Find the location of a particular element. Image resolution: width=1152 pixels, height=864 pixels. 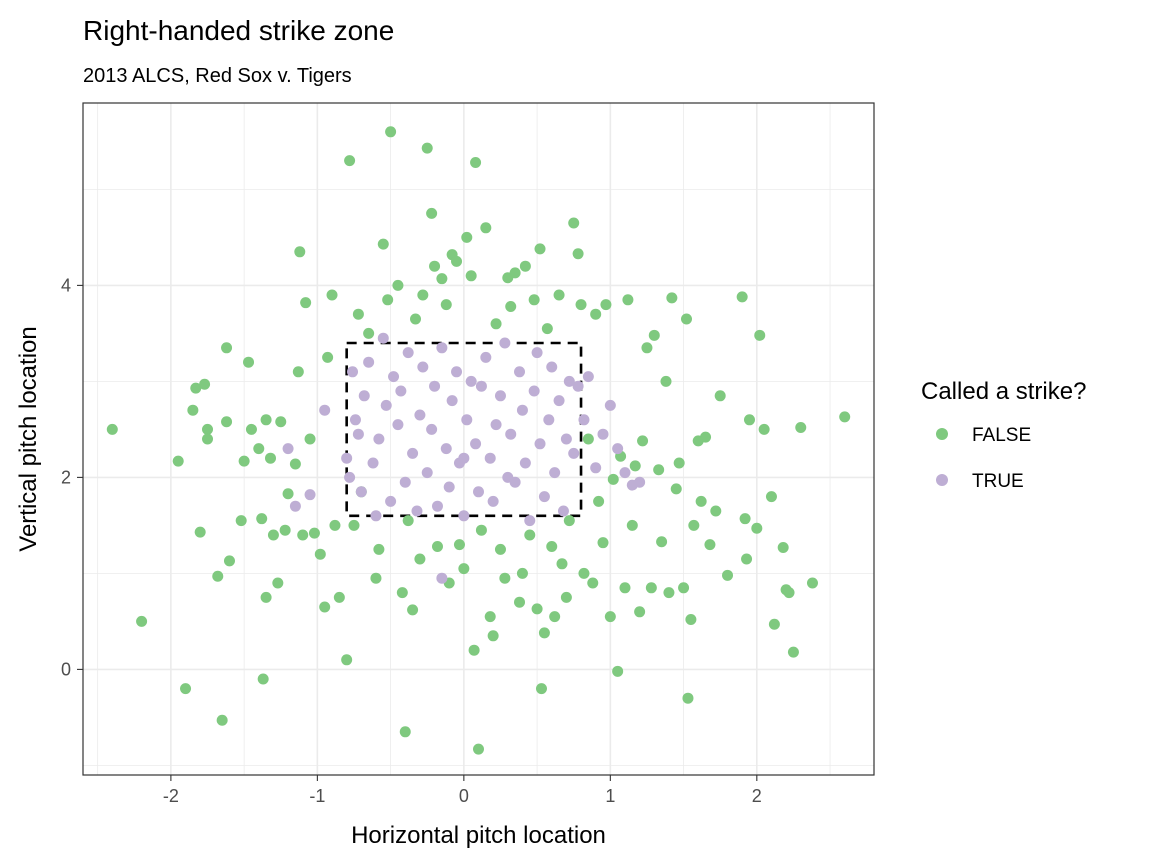

x-tick-label: 2 is located at coordinates (757, 796).